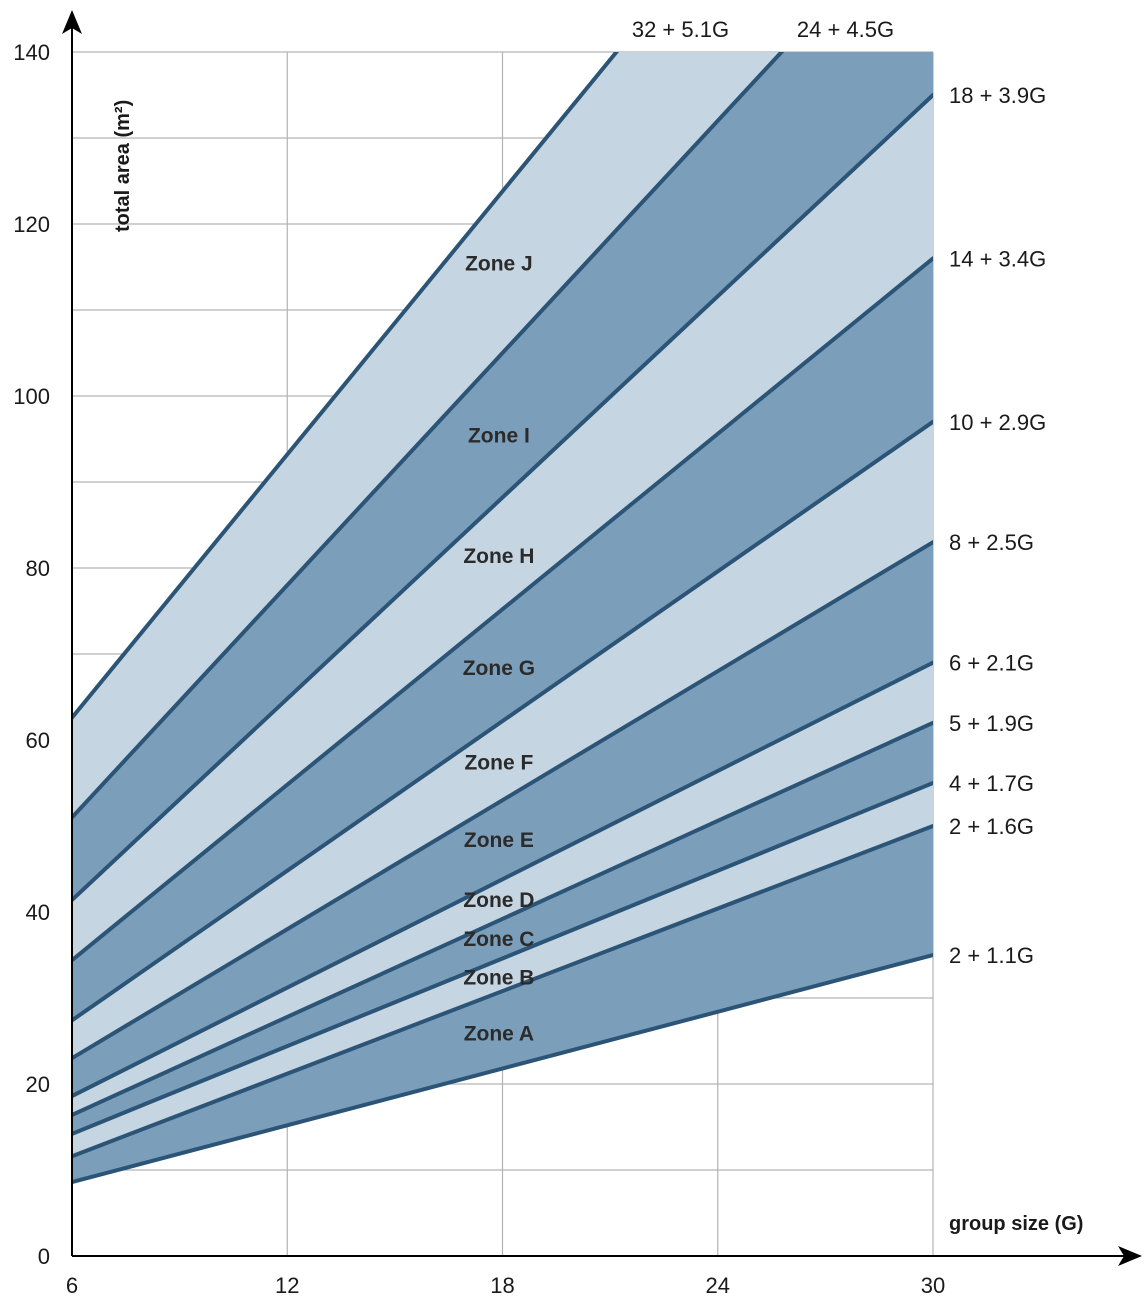 The height and width of the screenshot is (1303, 1144). Describe the element at coordinates (44, 1256) in the screenshot. I see `y-tick-label: 0` at that location.